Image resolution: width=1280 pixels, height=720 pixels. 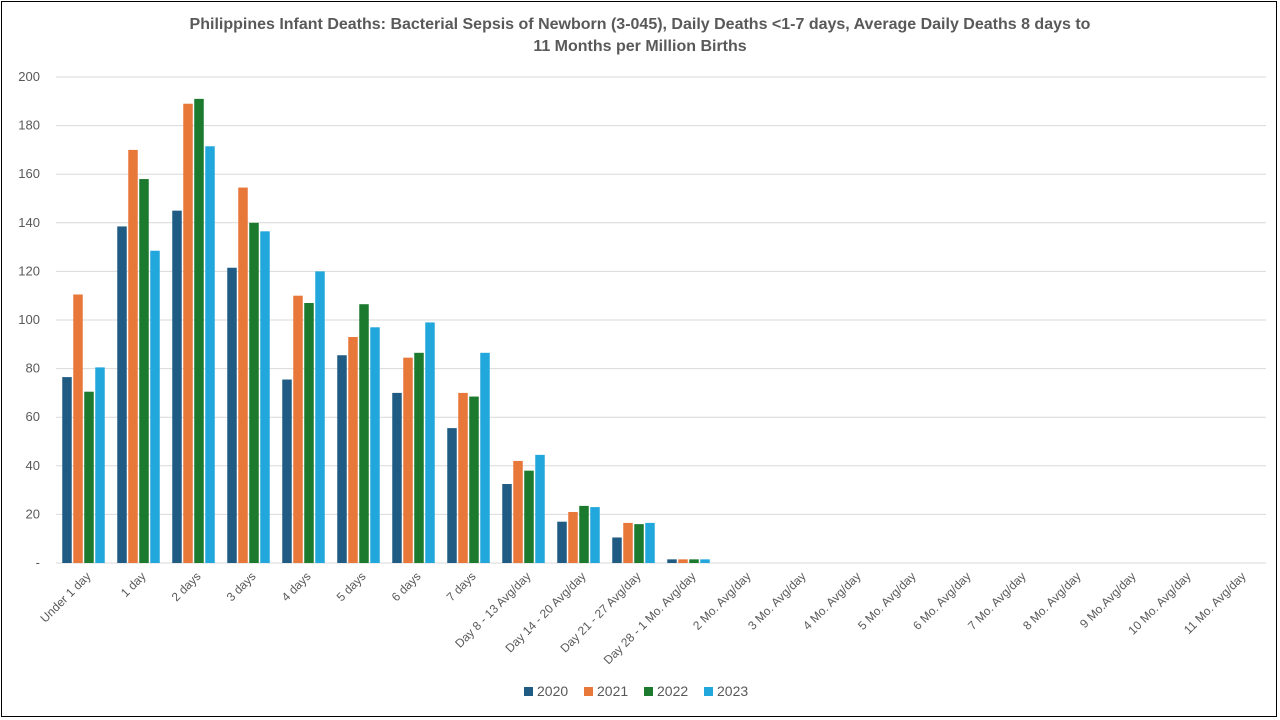 What do you see at coordinates (33, 416) in the screenshot?
I see `y-tick-label: 60` at bounding box center [33, 416].